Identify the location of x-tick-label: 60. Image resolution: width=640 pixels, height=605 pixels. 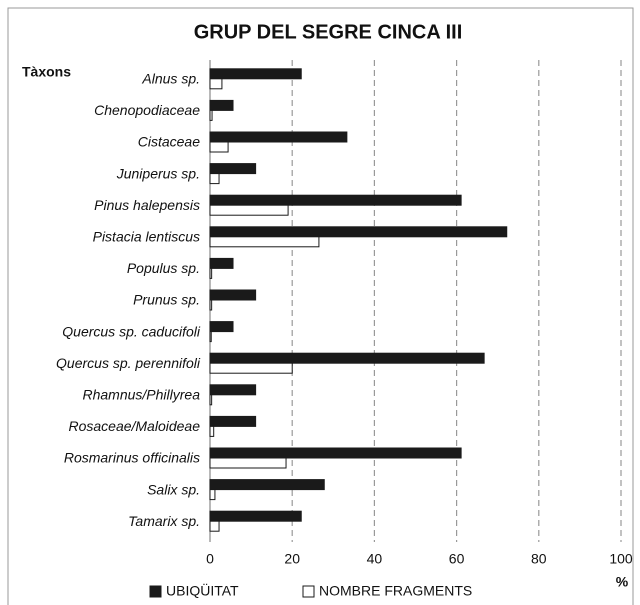
(457, 559).